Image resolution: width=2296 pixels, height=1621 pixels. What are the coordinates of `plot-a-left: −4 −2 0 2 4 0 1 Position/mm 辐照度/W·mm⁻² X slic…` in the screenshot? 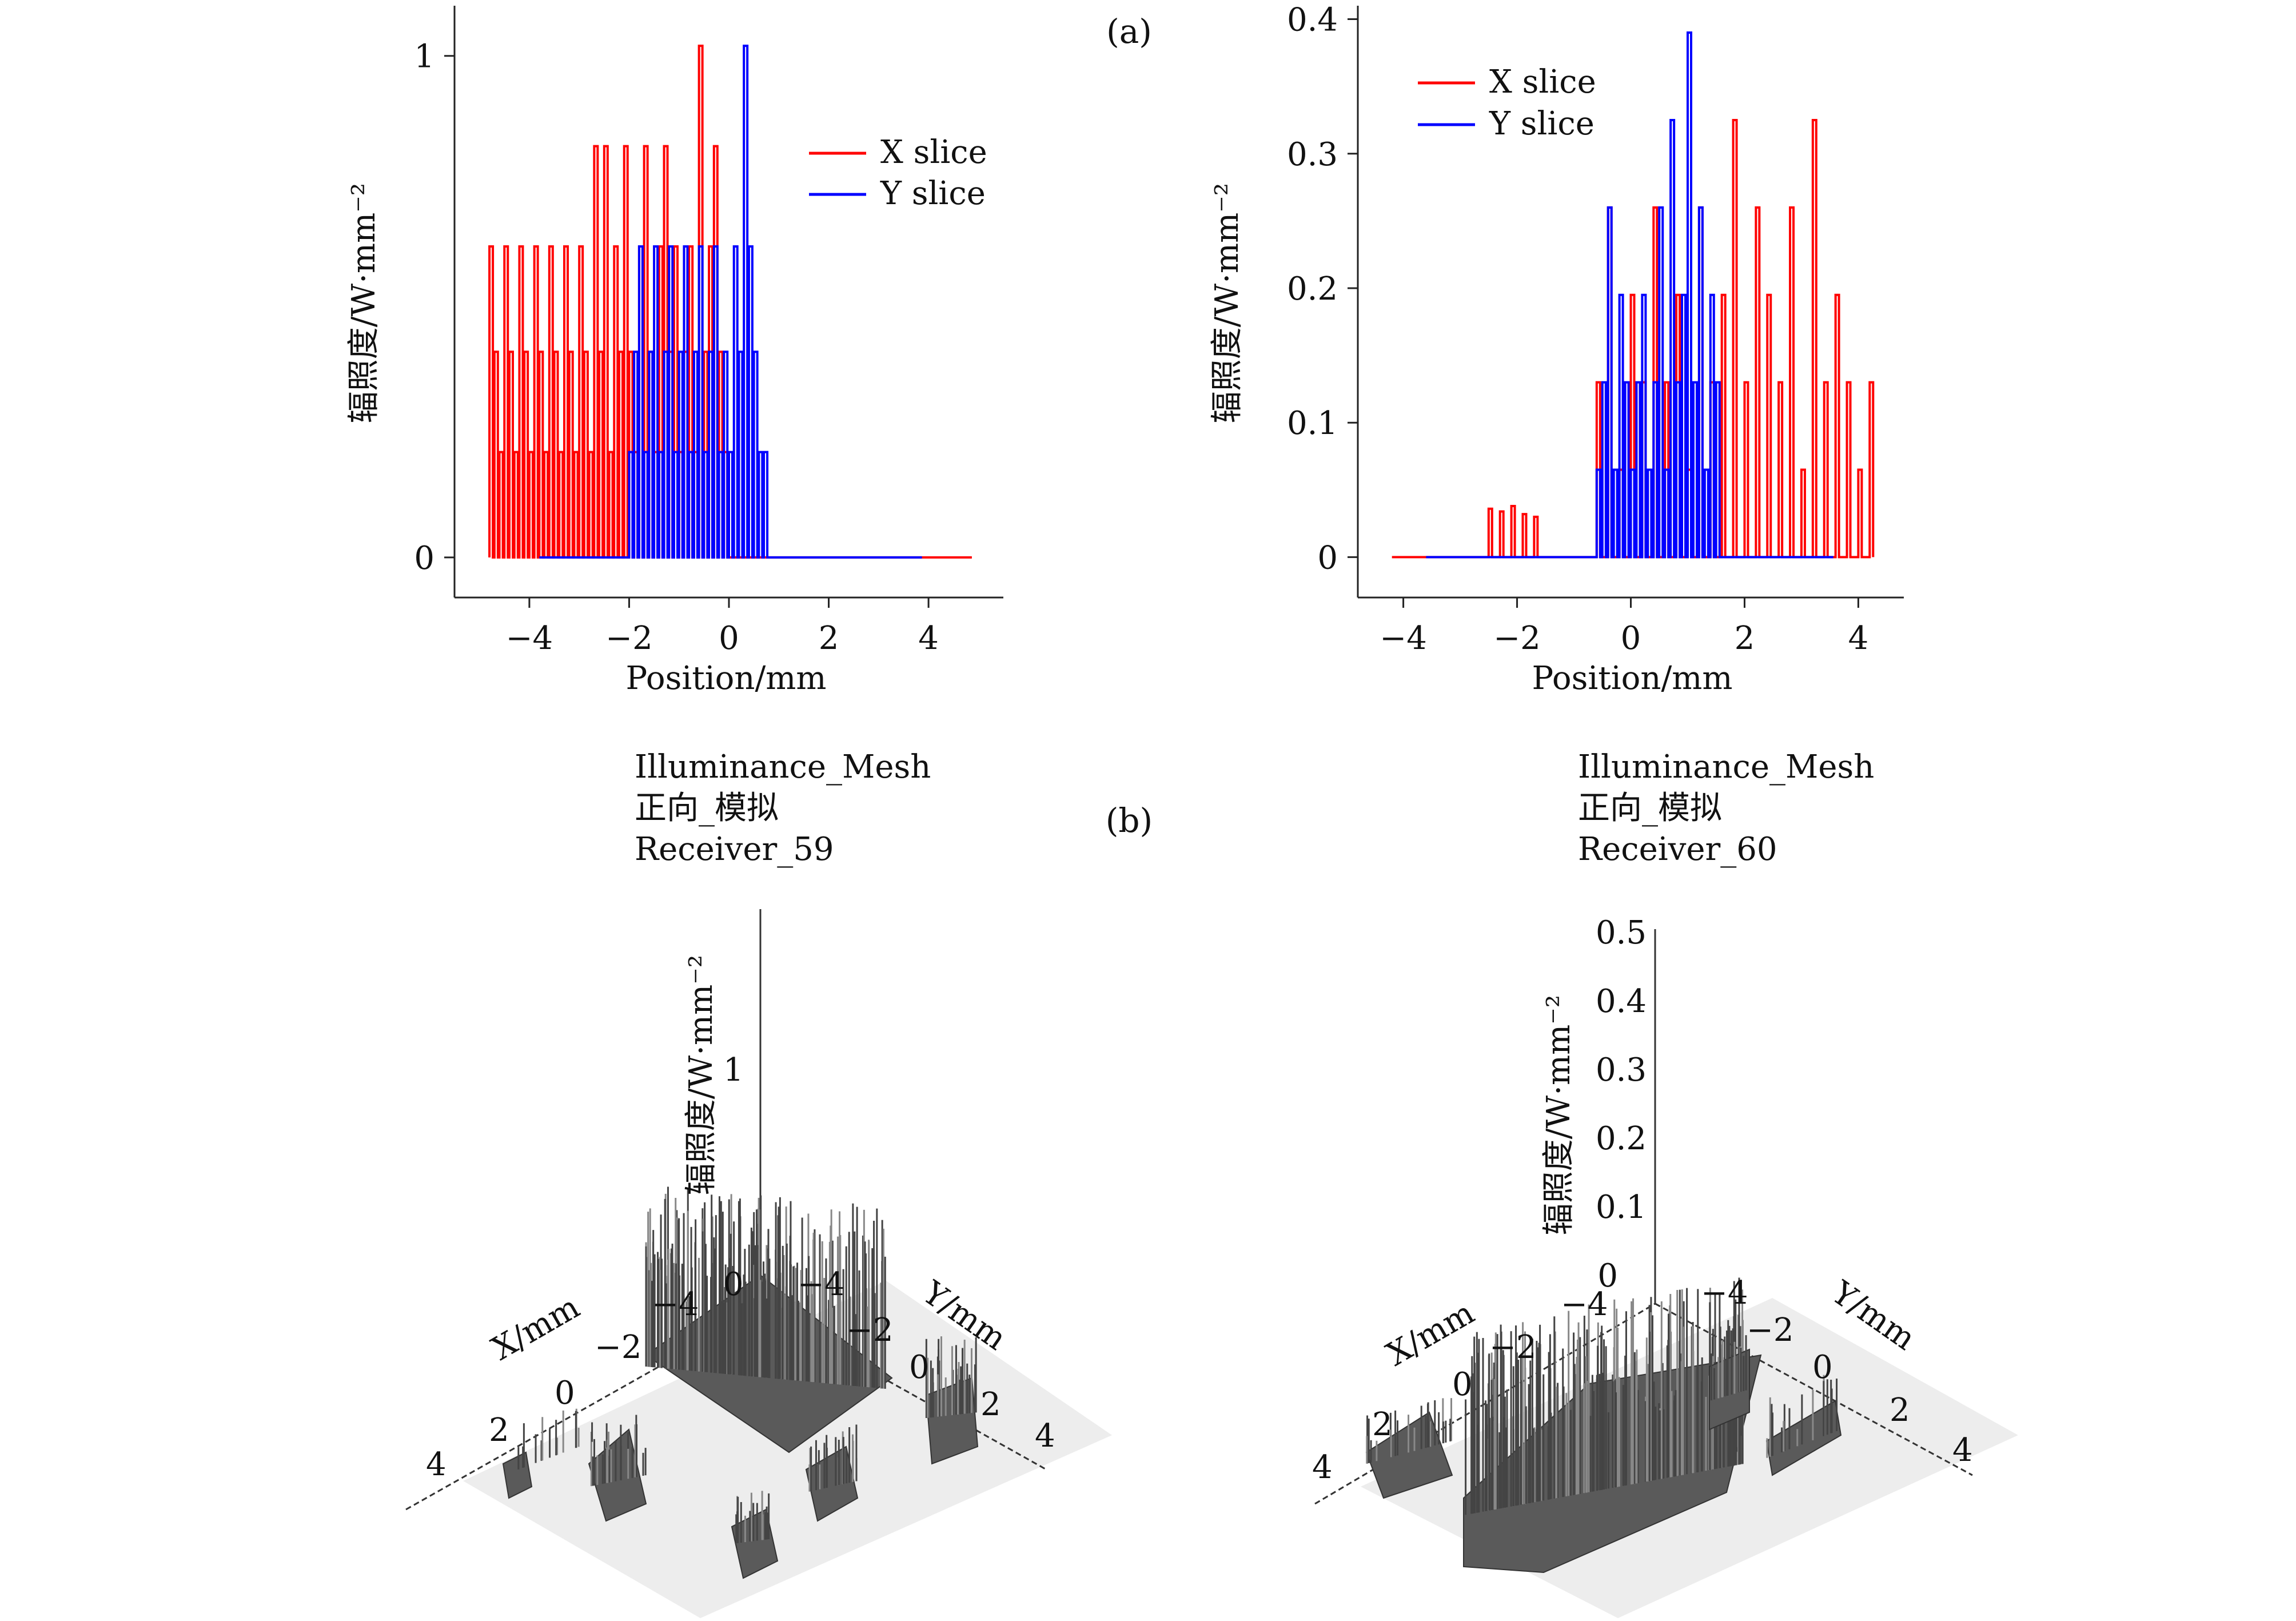 It's located at (674, 351).